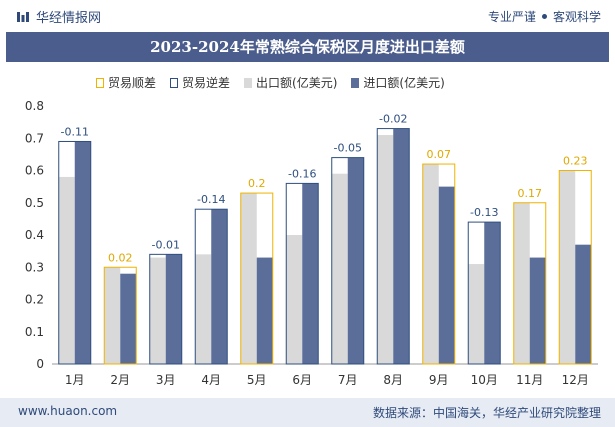  I want to click on balance-label: -0.01, so click(166, 244).